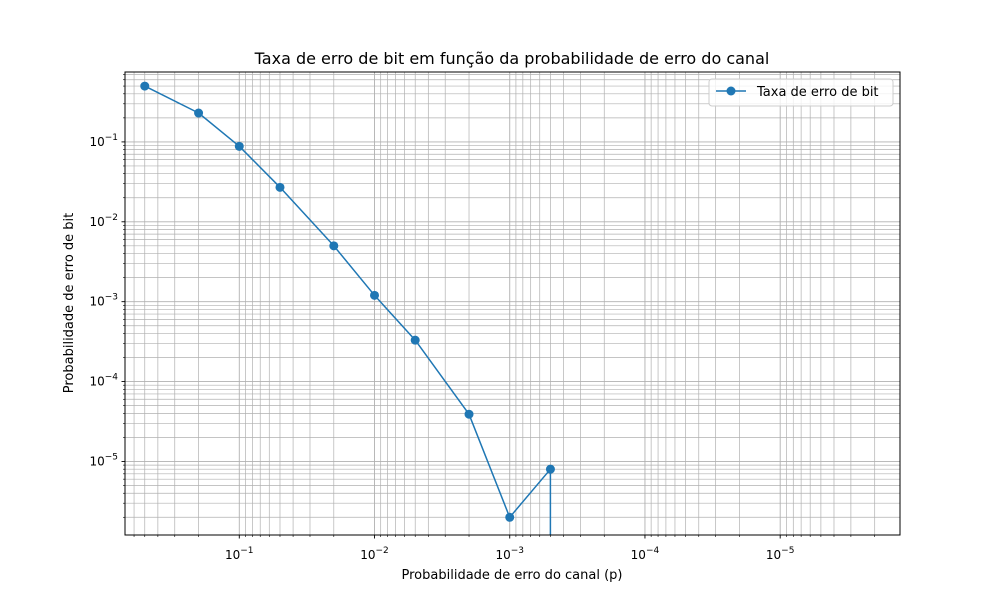 This screenshot has width=1000, height=600. What do you see at coordinates (103, 460) in the screenshot?
I see `y-tick-label: 10⁻⁵` at bounding box center [103, 460].